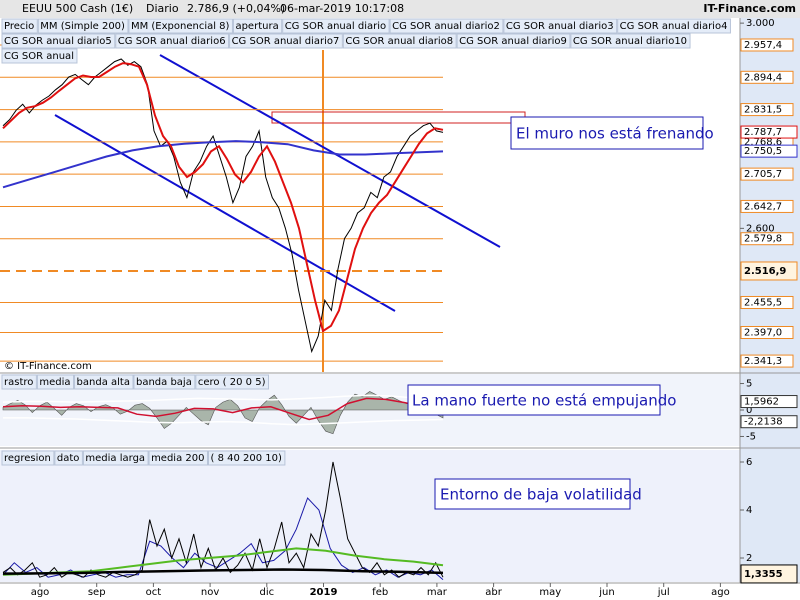 This screenshot has height=600, width=800. What do you see at coordinates (58, 41) in the screenshot?
I see `legend-entry: CG SOR anual diario5` at bounding box center [58, 41].